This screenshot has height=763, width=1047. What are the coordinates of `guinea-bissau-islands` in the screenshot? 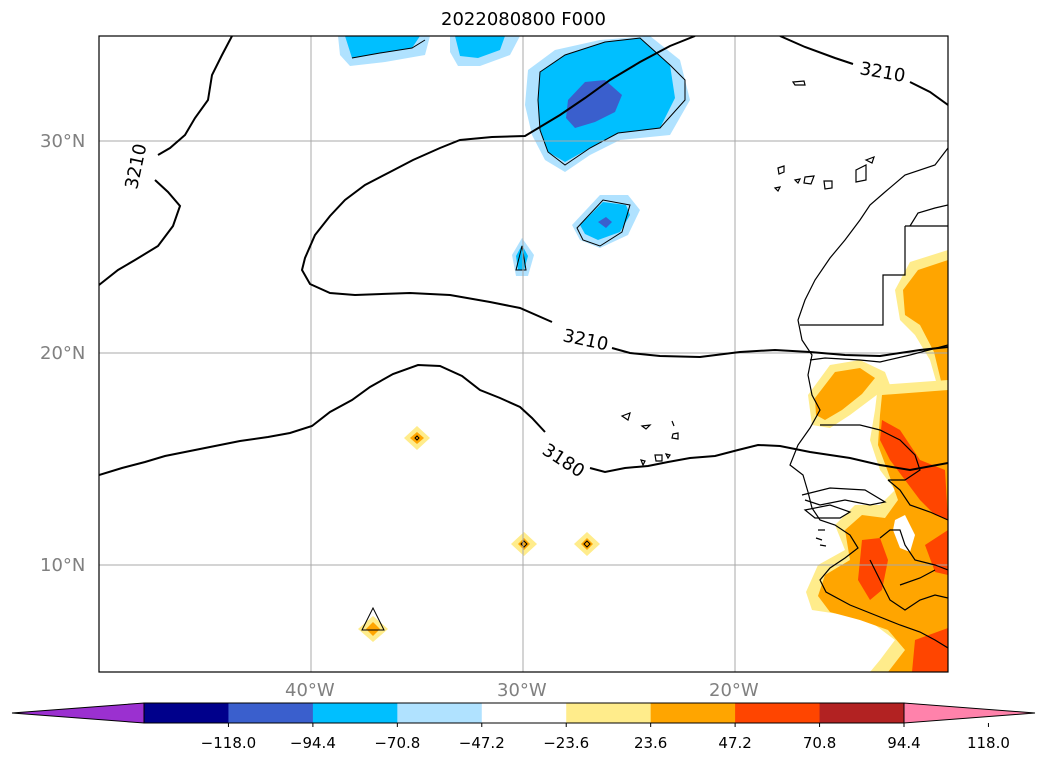 It's located at (821, 538).